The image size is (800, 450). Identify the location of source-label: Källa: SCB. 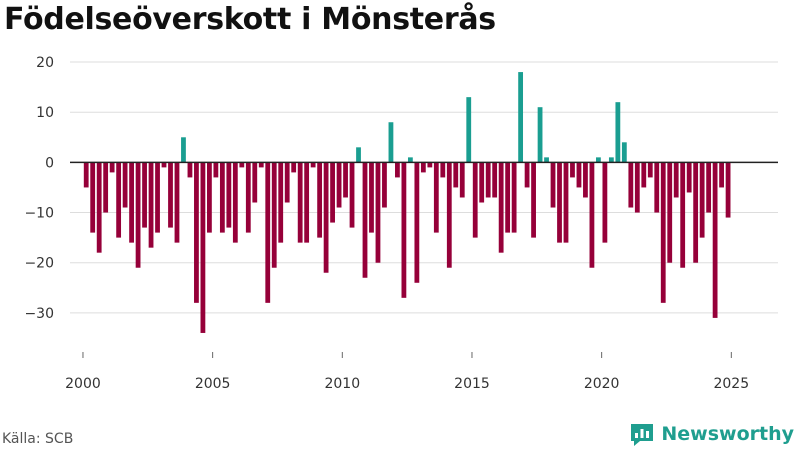
(38, 439).